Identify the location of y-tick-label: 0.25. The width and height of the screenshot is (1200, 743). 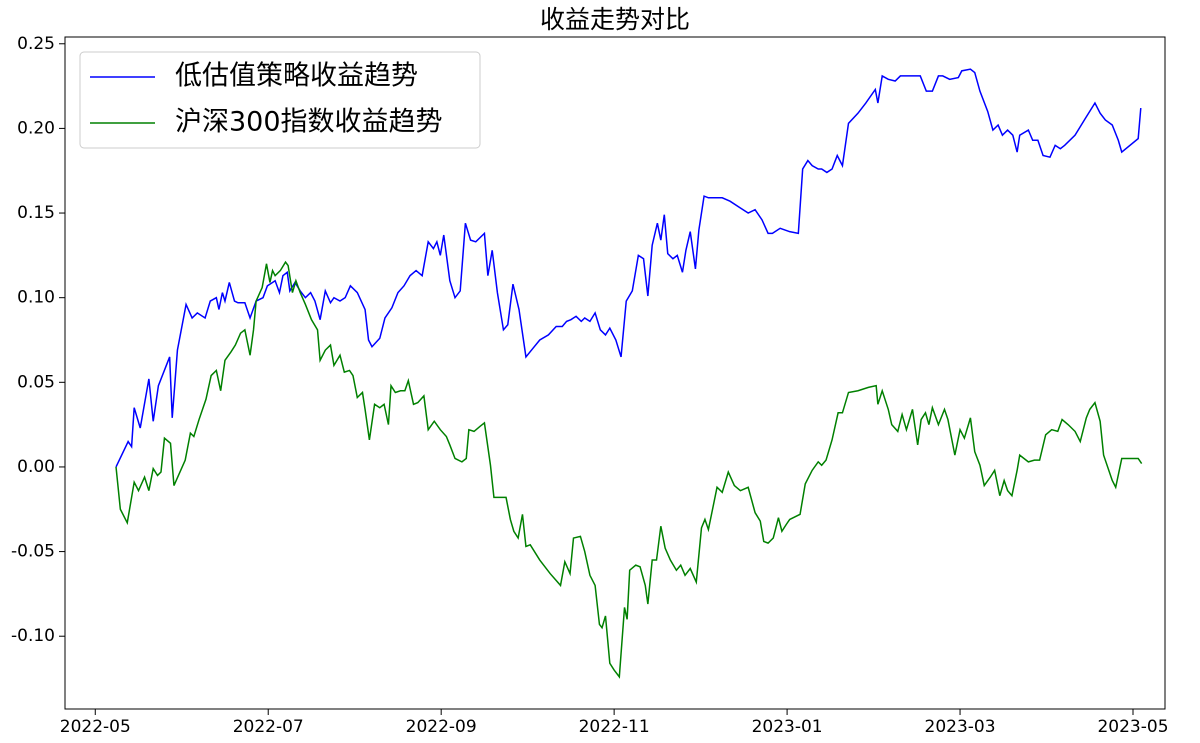
(36, 44).